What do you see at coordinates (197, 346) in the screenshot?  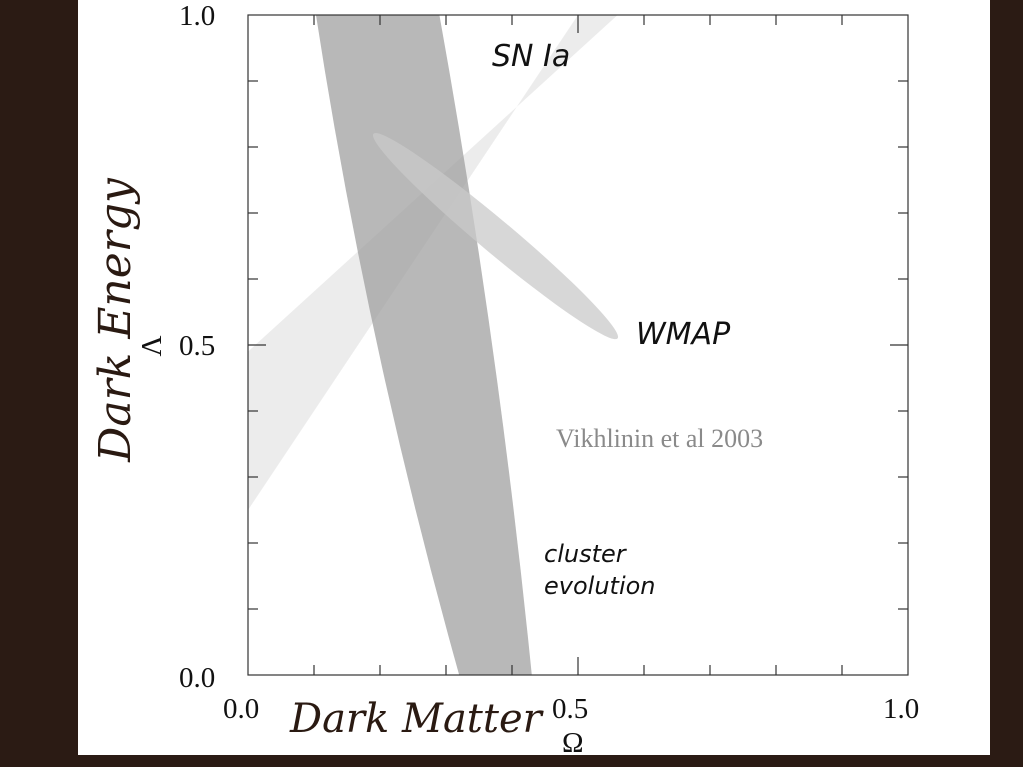 I see `y-tick-label-1: 0.5` at bounding box center [197, 346].